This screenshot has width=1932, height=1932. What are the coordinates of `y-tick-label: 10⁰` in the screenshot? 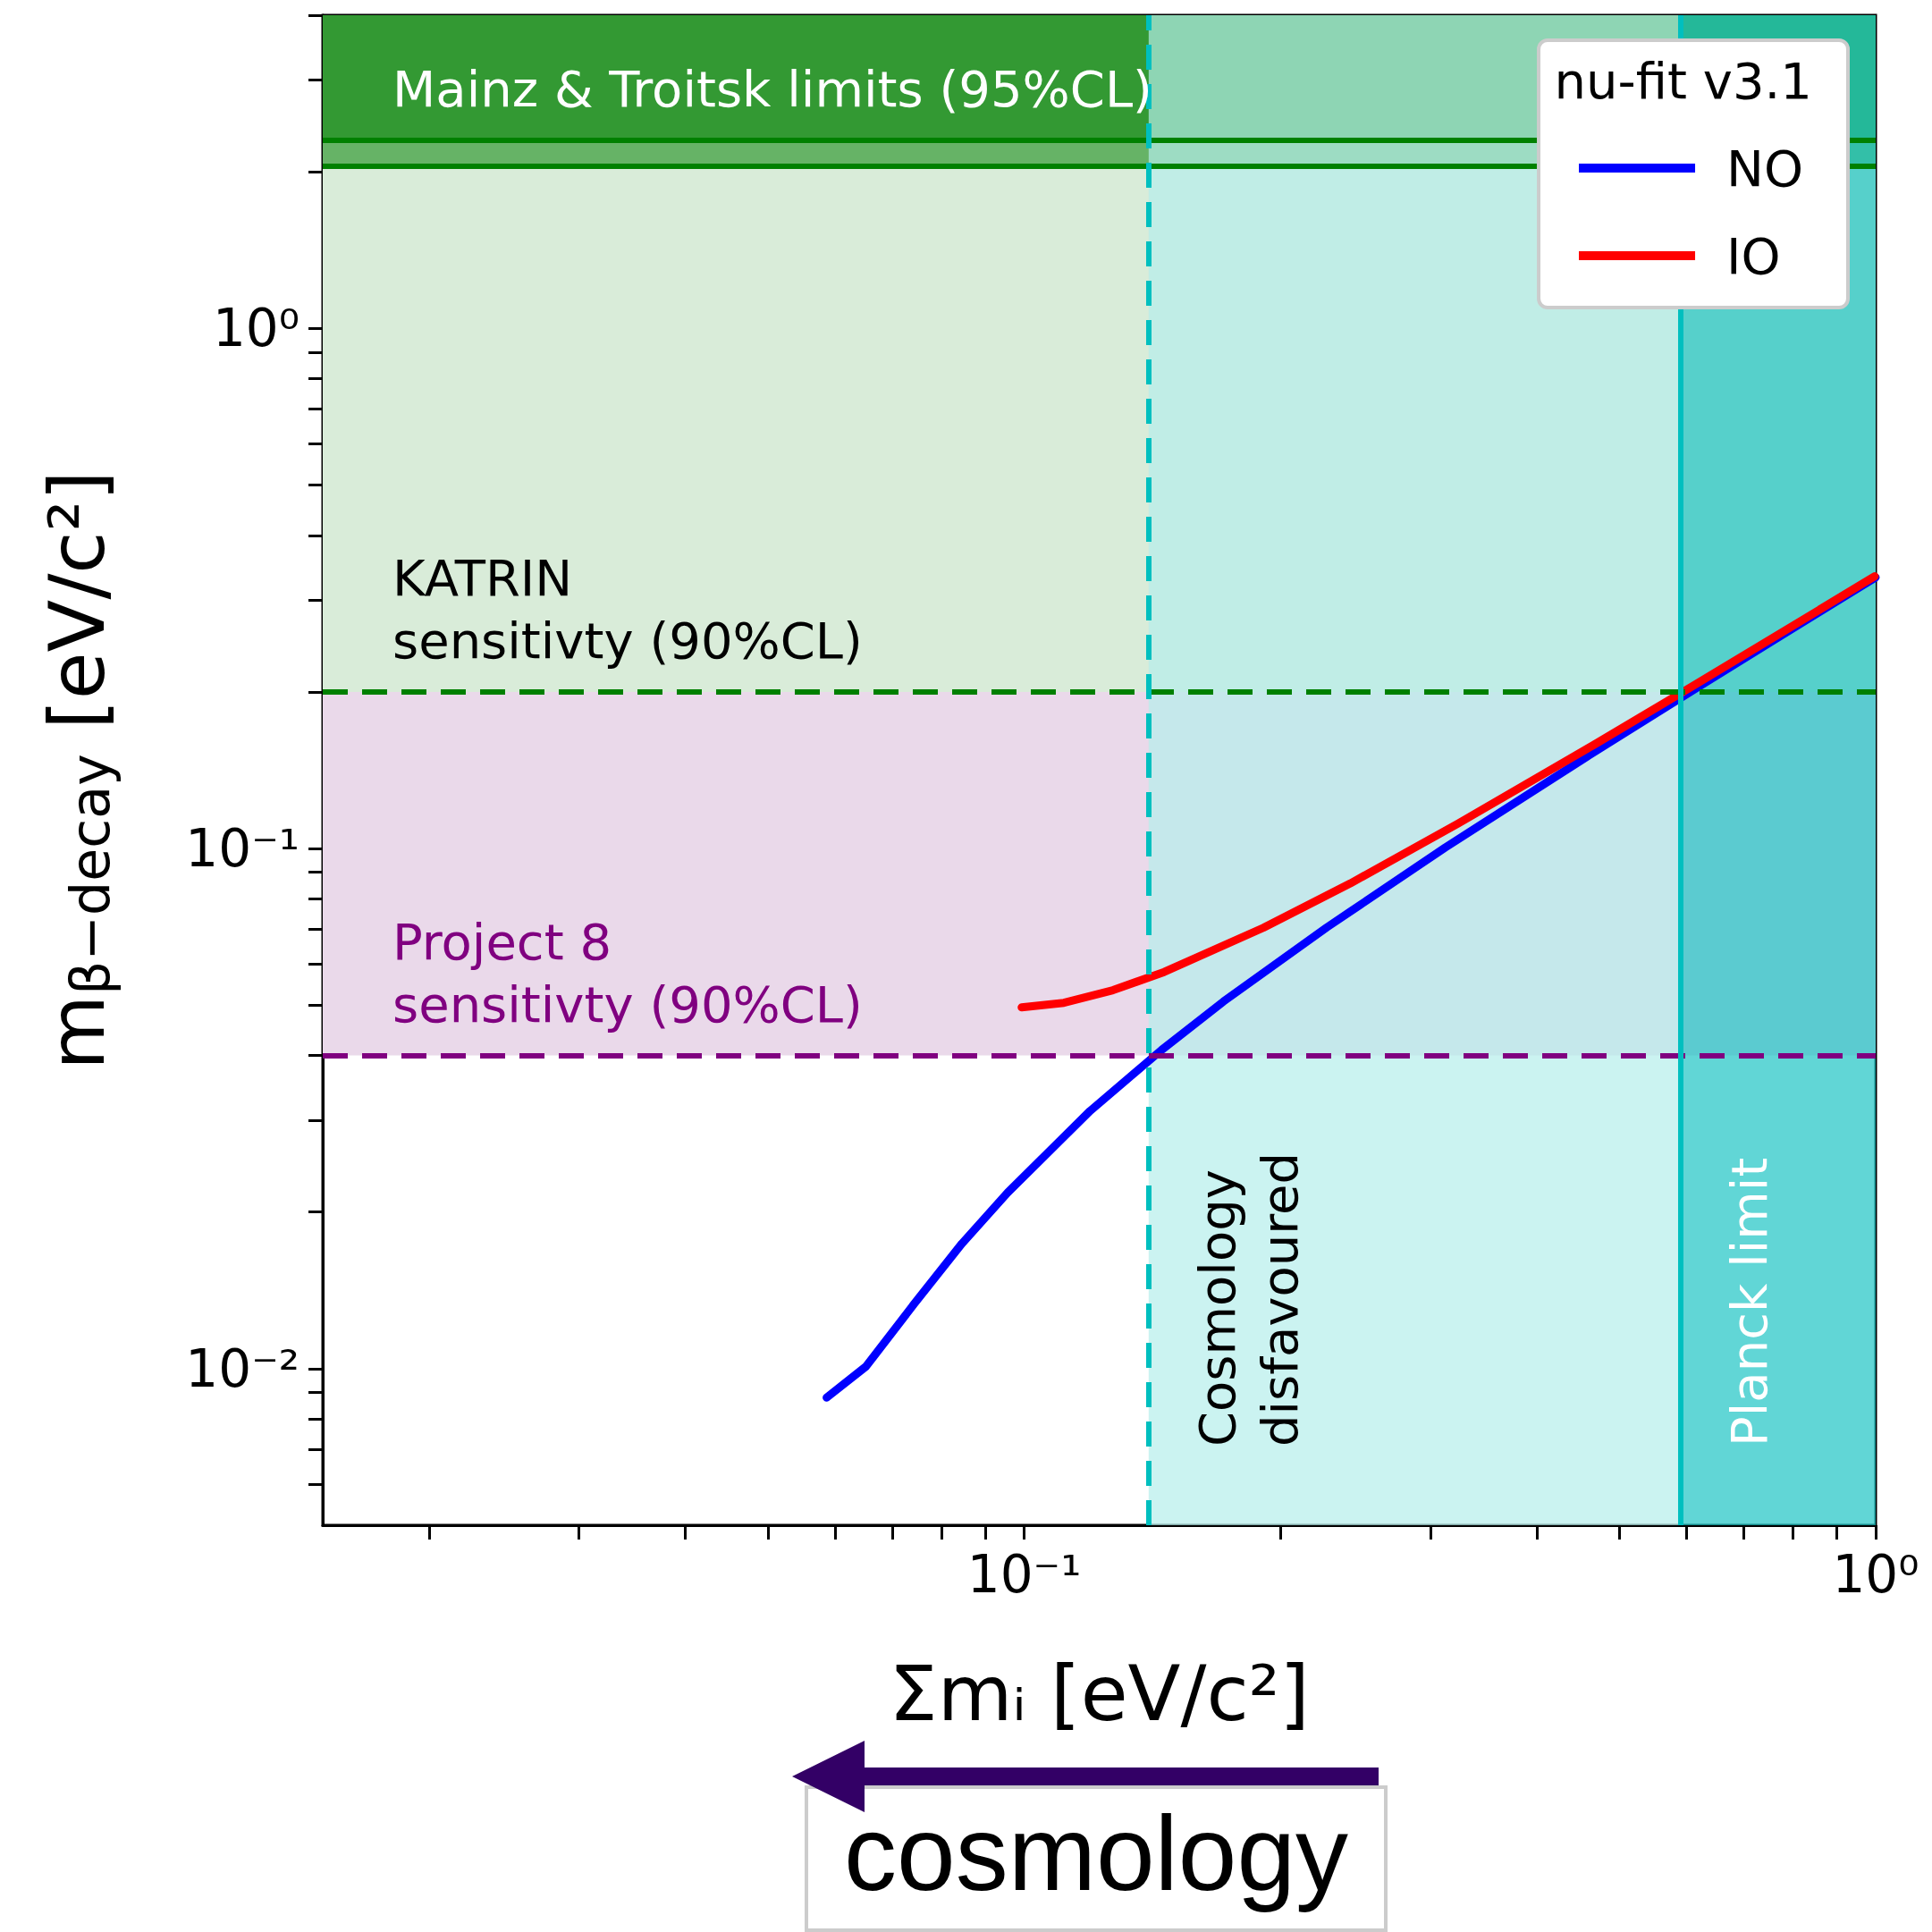 It's located at (256, 328).